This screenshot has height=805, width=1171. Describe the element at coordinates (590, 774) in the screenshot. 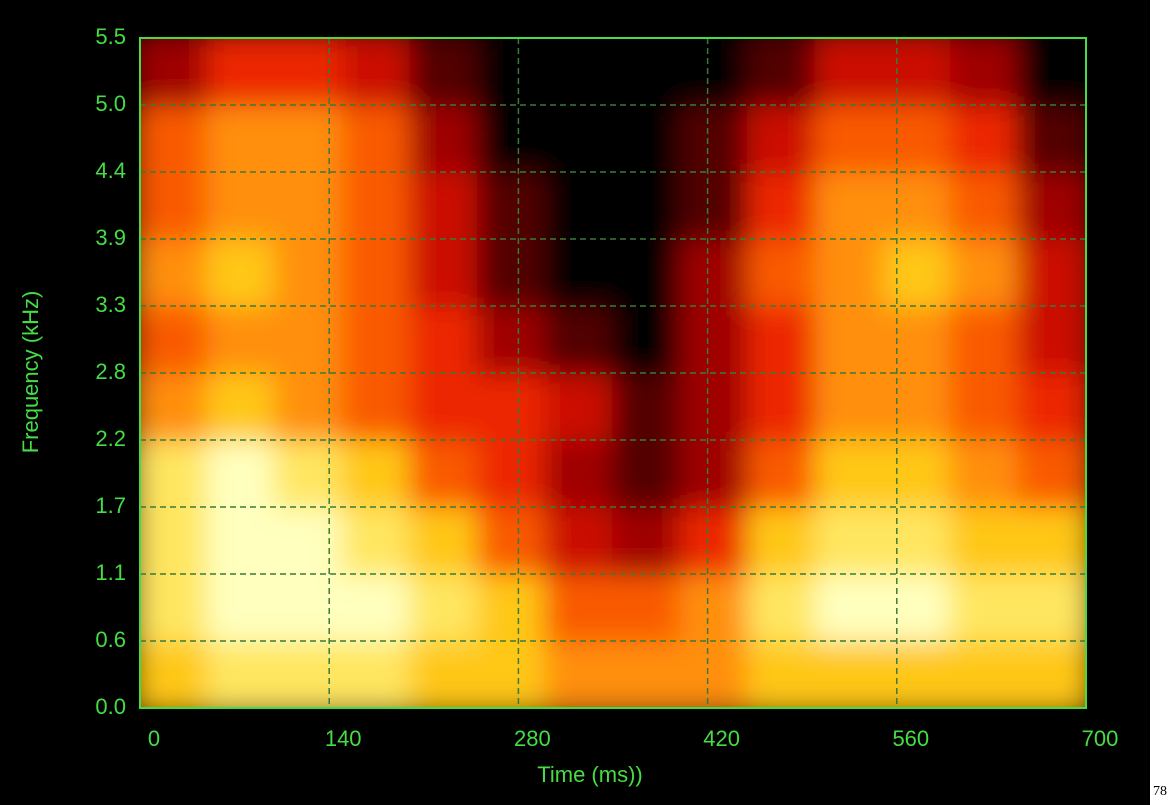

I see `x-axis-label: Time (ms))` at that location.